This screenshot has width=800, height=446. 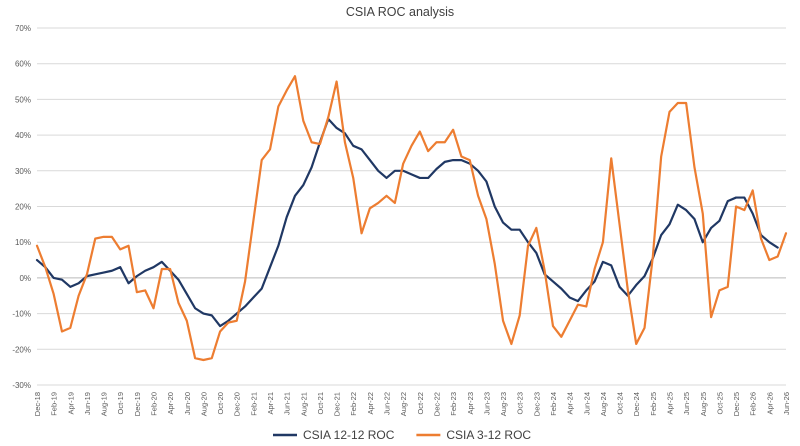 What do you see at coordinates (488, 435) in the screenshot?
I see `legend-label: CSIA 3-12 ROC` at bounding box center [488, 435].